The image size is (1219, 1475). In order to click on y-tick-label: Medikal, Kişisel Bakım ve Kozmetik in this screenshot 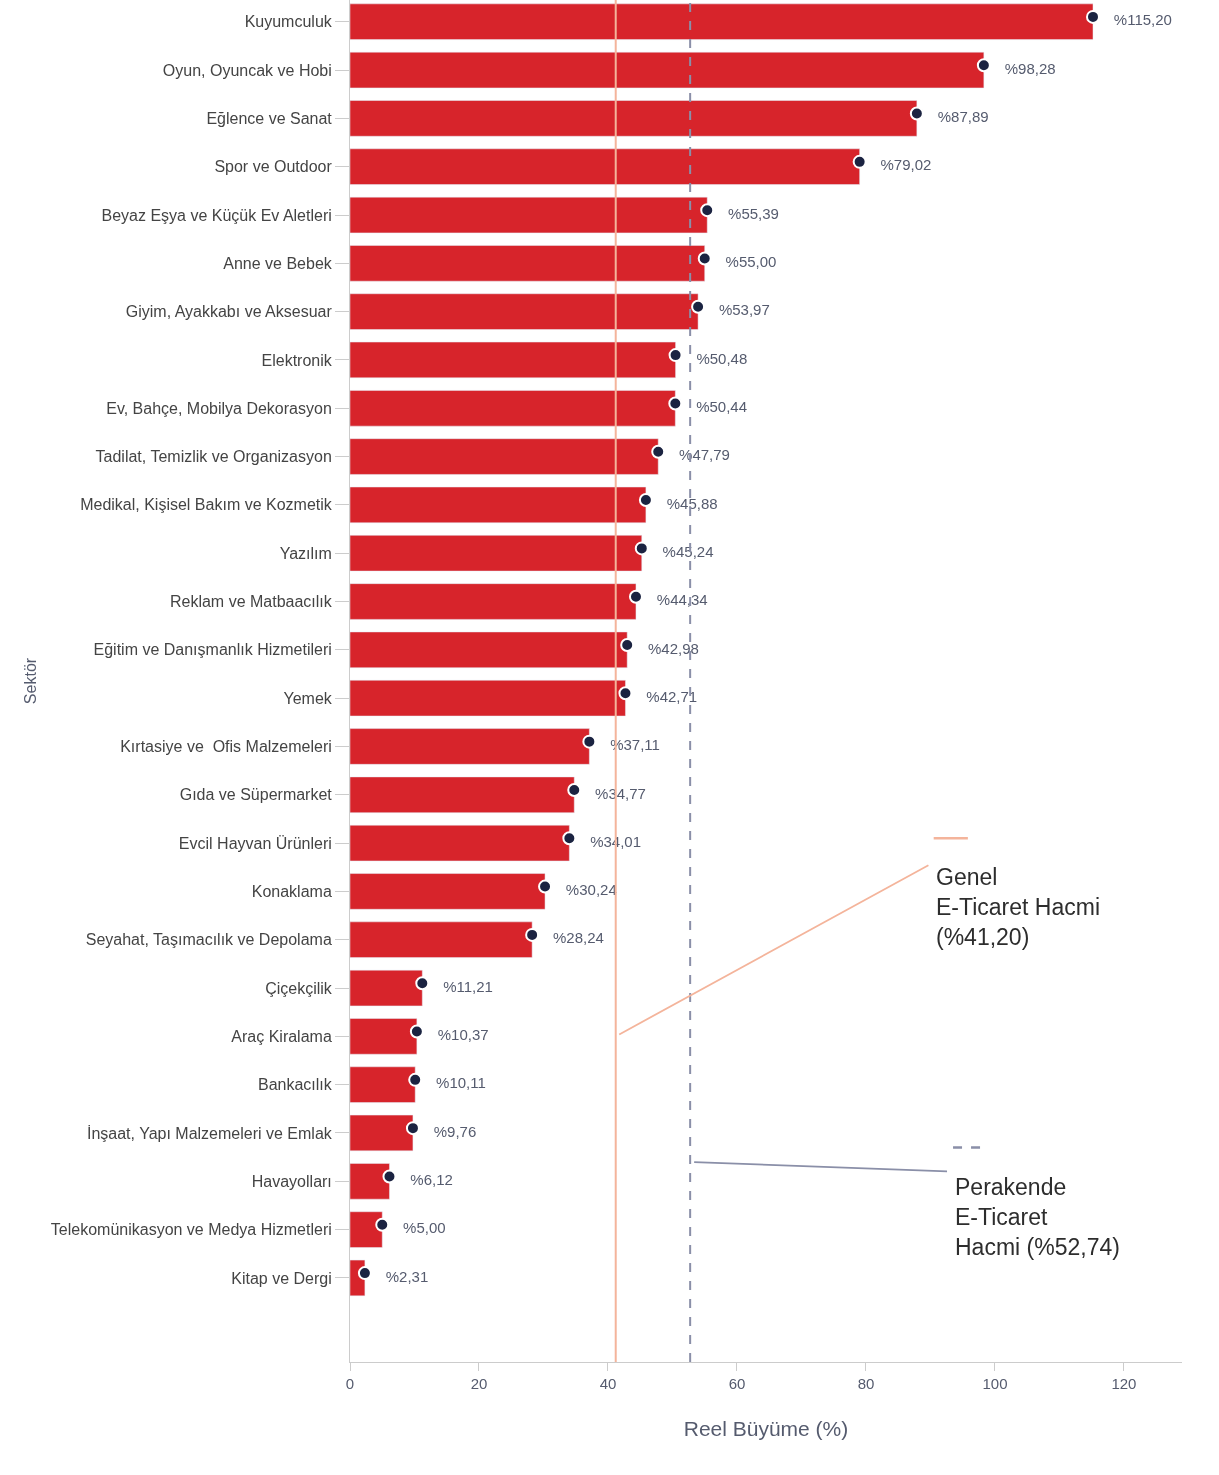, I will do `click(206, 505)`.